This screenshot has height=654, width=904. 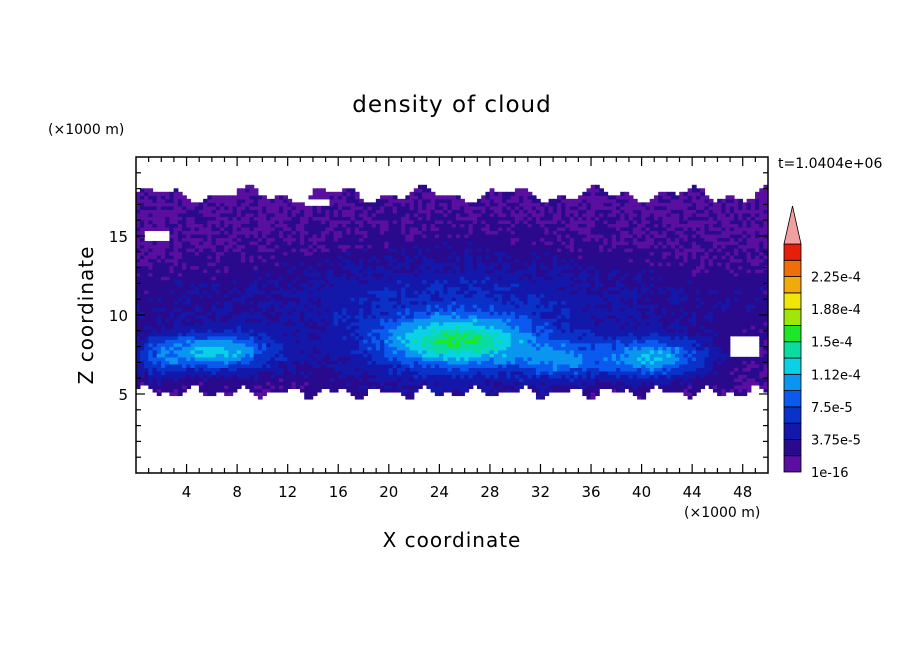 I want to click on x-tick-label: 44, so click(x=692, y=492).